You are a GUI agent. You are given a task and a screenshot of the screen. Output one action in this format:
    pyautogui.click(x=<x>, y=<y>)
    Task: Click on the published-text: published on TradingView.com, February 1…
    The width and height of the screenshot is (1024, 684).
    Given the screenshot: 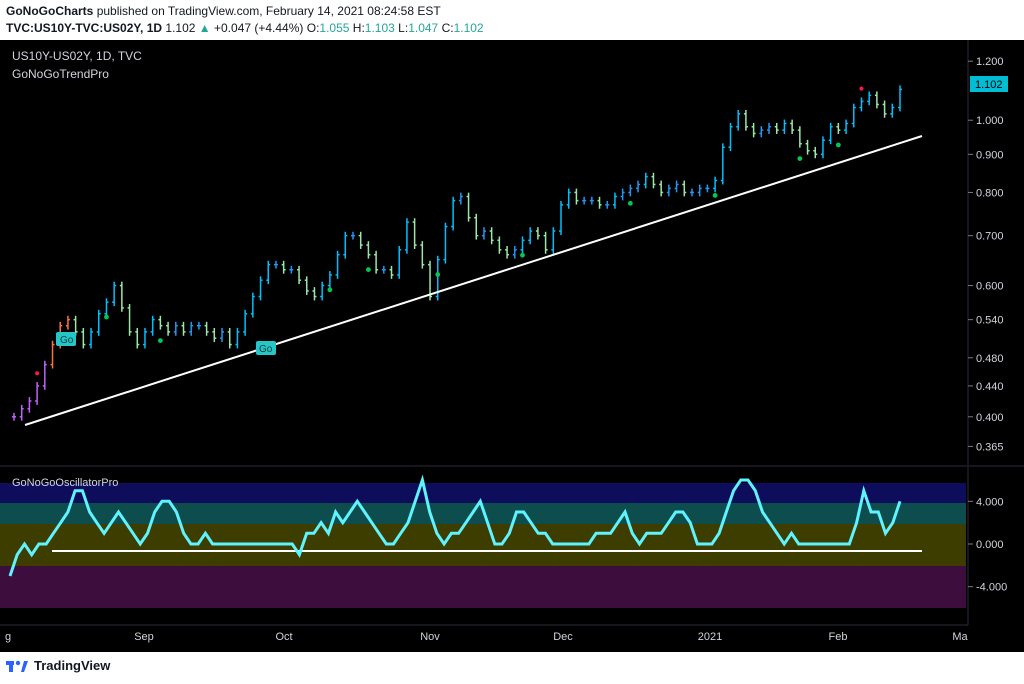 What is the action you would take?
    pyautogui.click(x=268, y=11)
    